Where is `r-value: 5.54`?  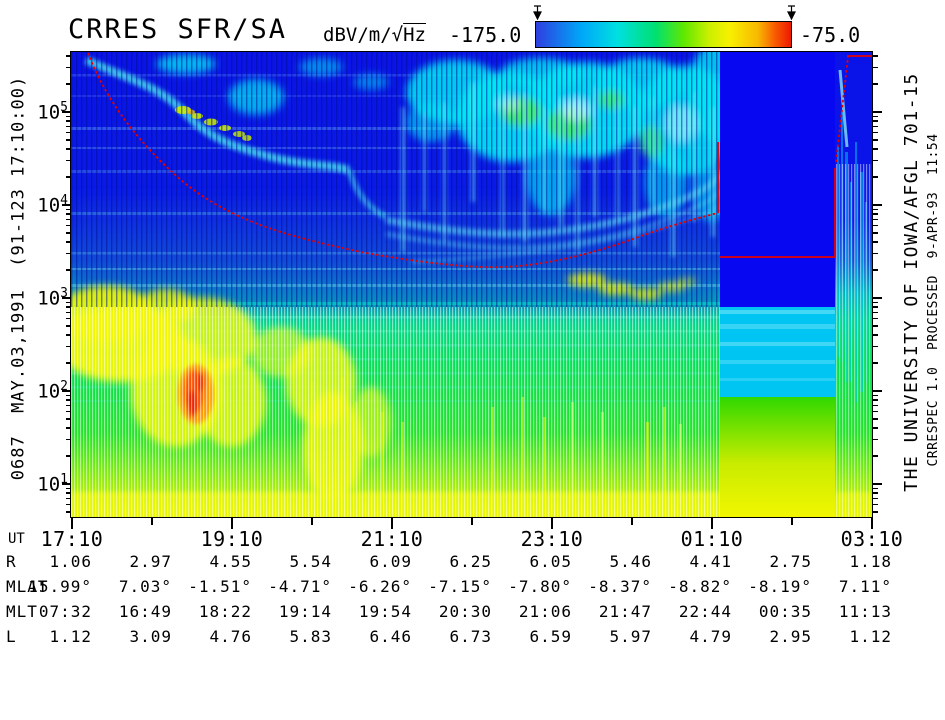 r-value: 5.54 is located at coordinates (310, 561).